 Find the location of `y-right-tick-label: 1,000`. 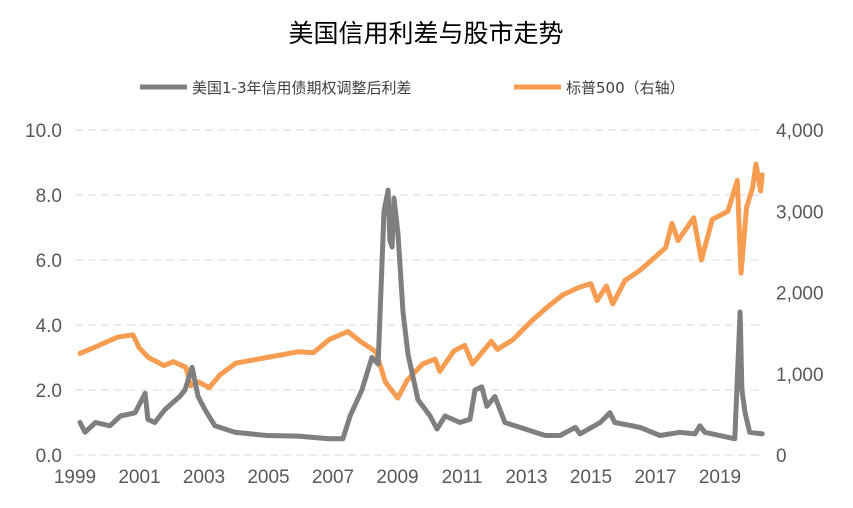

y-right-tick-label: 1,000 is located at coordinates (800, 375).